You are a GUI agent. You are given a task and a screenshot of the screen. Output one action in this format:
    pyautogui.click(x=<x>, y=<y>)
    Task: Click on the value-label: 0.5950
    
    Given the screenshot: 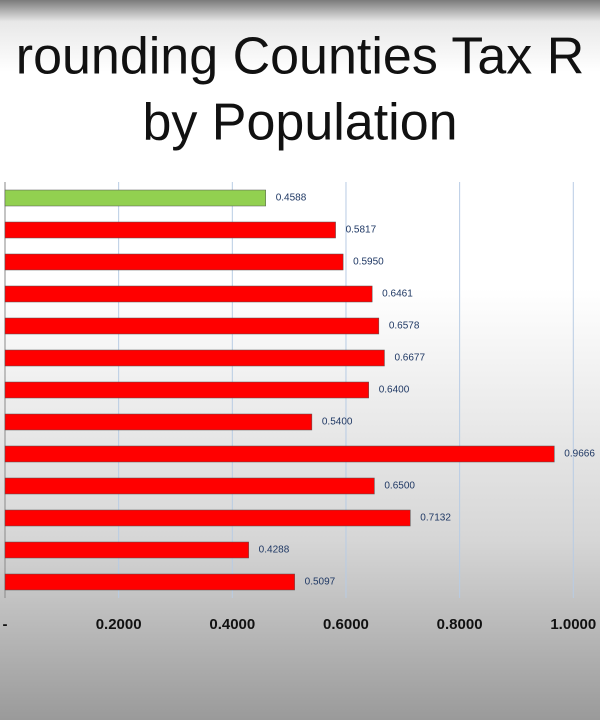 What is the action you would take?
    pyautogui.click(x=368, y=262)
    